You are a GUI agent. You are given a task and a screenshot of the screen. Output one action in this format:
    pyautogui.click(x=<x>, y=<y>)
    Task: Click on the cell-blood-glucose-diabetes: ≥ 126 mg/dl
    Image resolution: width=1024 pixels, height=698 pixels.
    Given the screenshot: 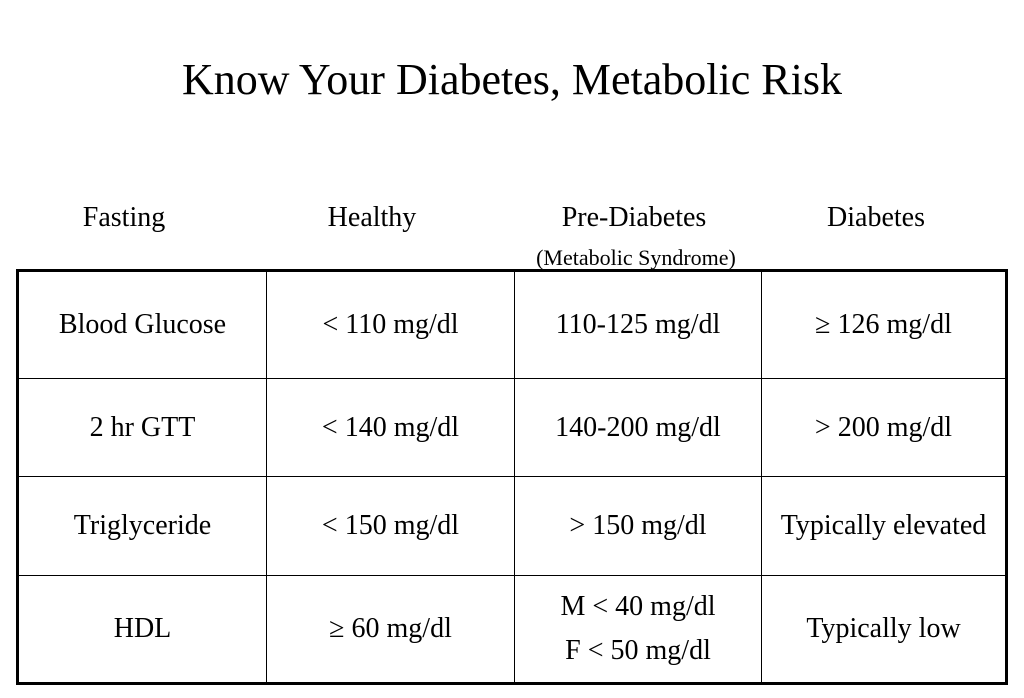 What is the action you would take?
    pyautogui.click(x=883, y=325)
    